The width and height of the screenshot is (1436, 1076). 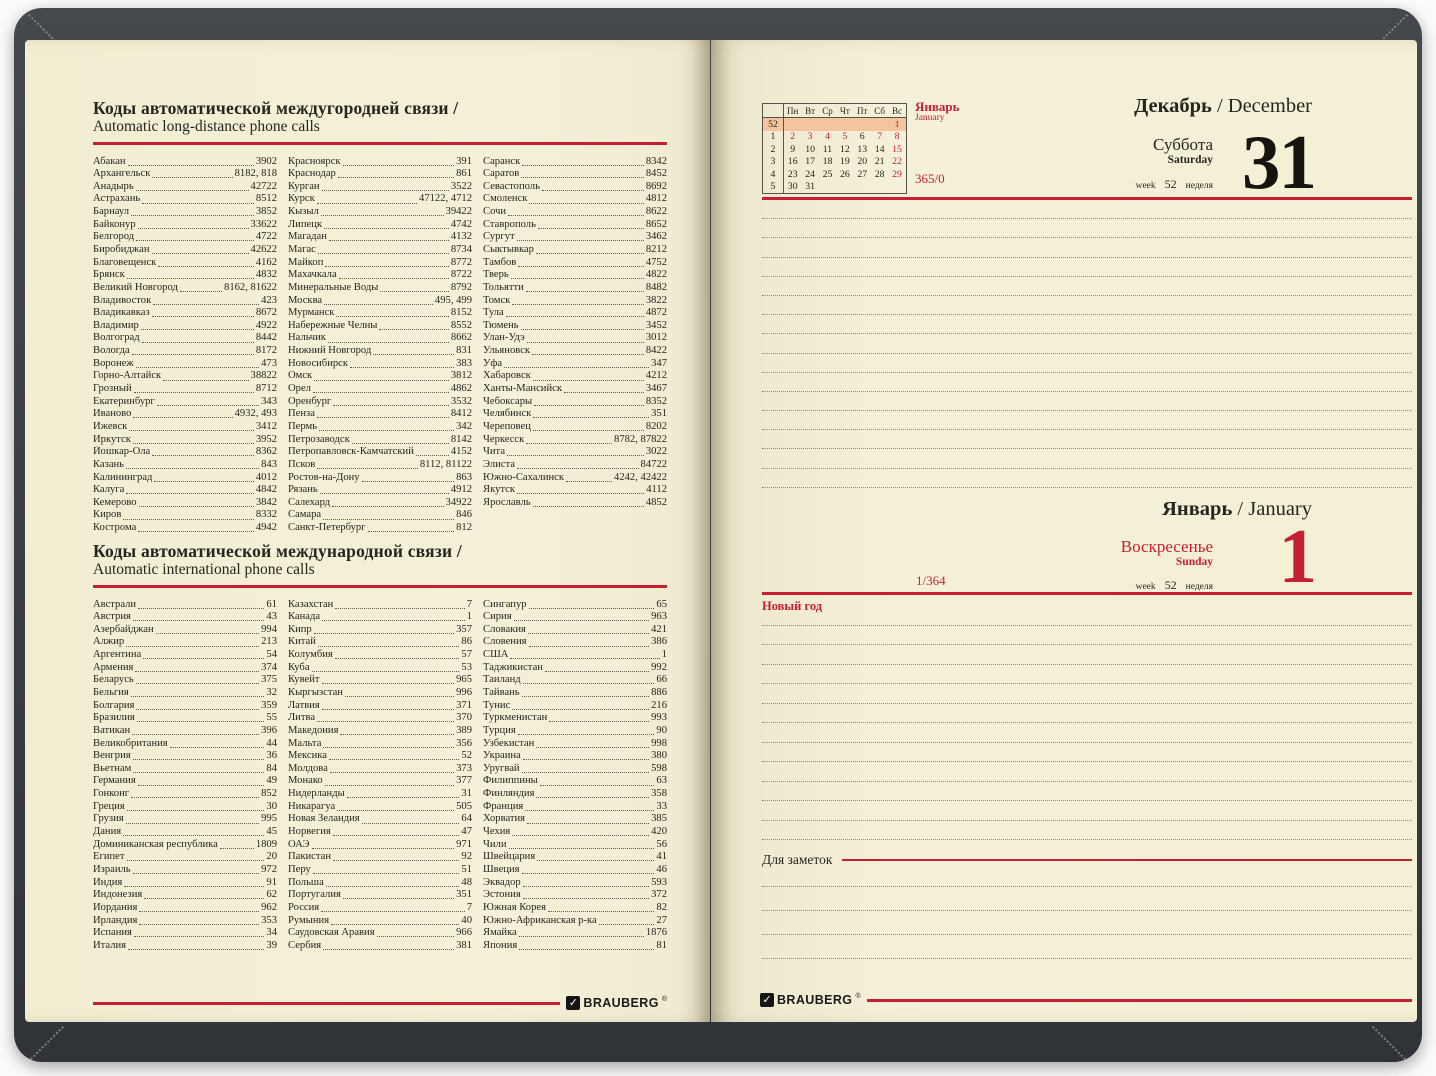 I want to click on place-name: Ростов-на-Дону, so click(x=324, y=477).